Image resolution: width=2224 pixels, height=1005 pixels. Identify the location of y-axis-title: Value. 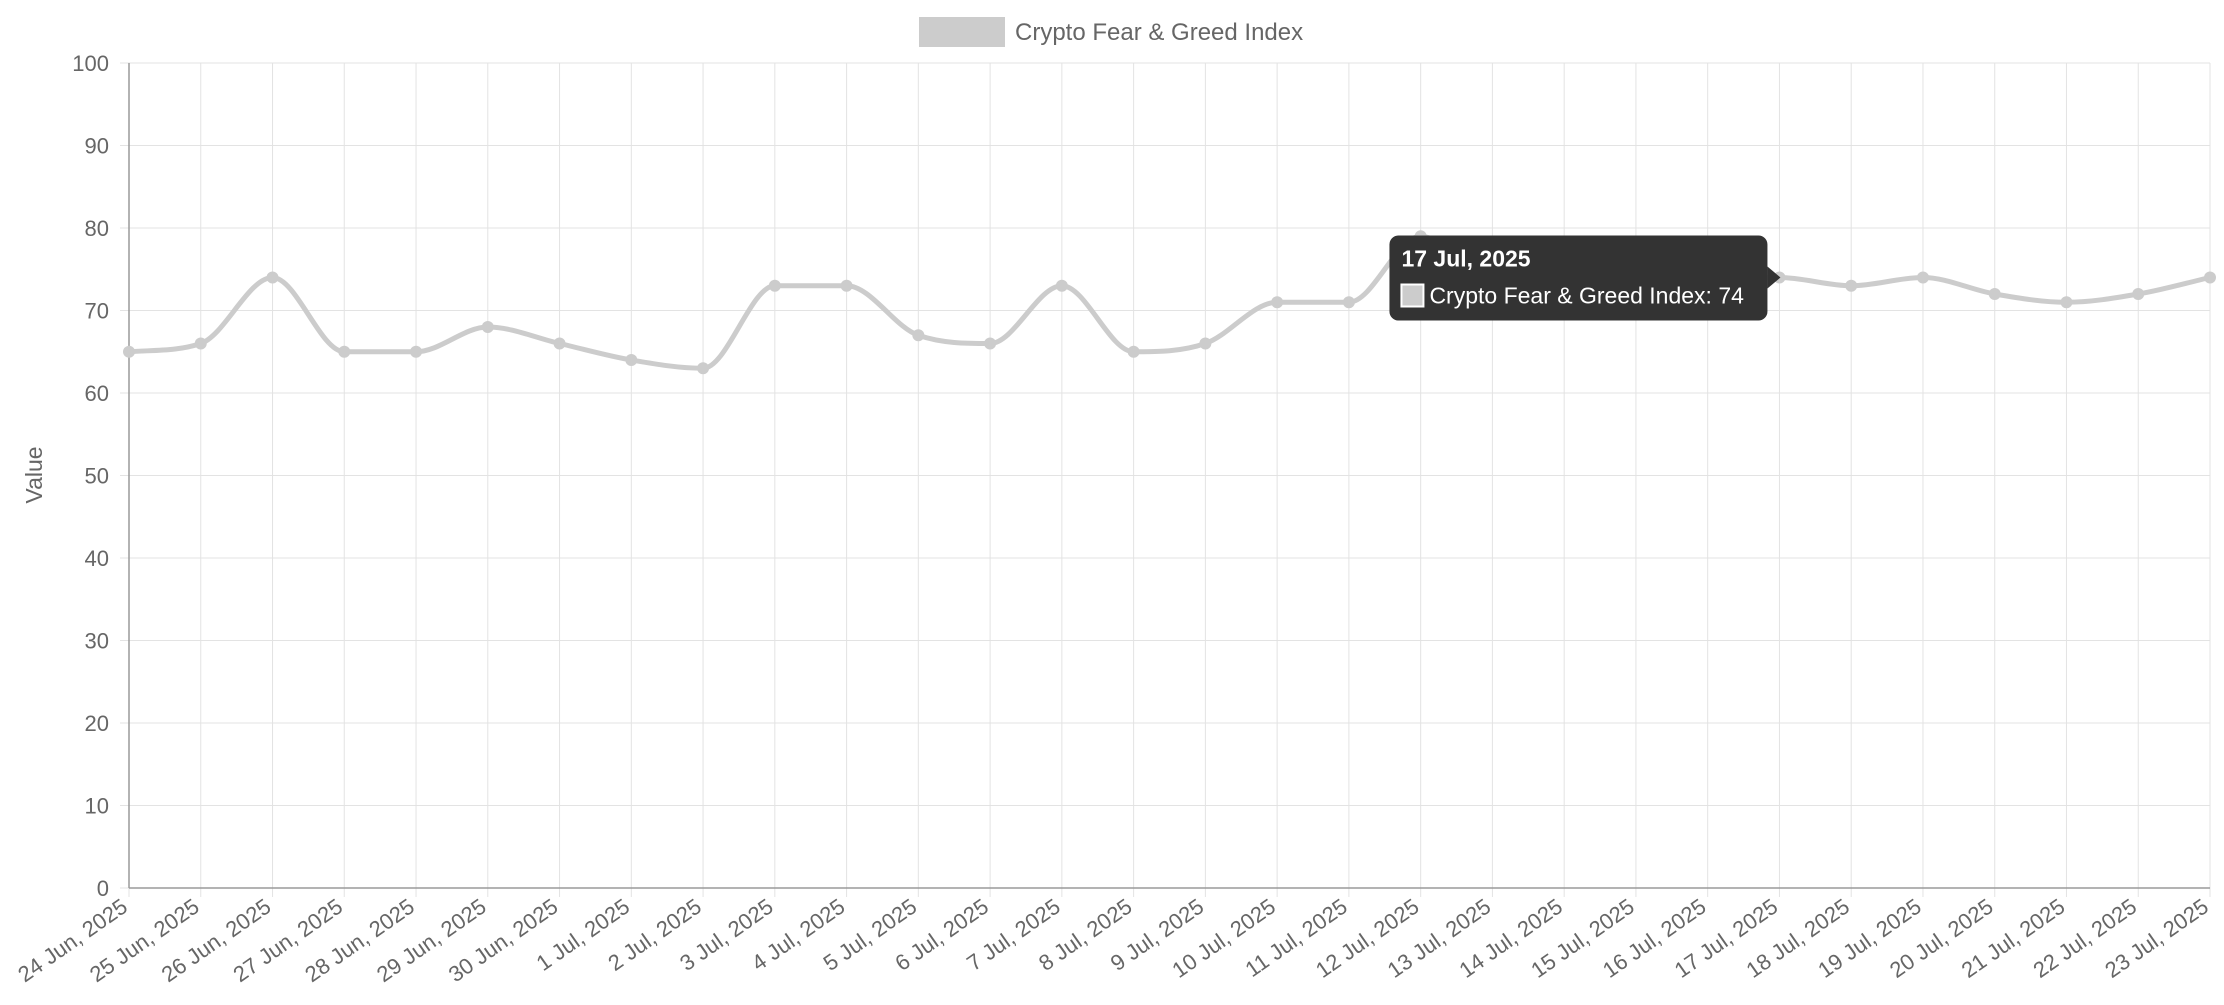
(34, 474).